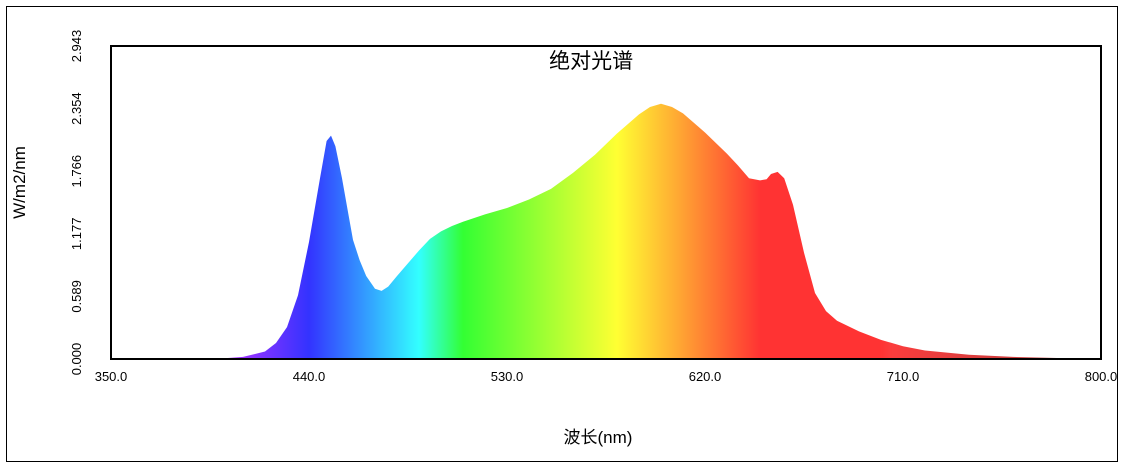 The height and width of the screenshot is (472, 1127). Describe the element at coordinates (1101, 376) in the screenshot. I see `x-tick-label: 800.0` at that location.